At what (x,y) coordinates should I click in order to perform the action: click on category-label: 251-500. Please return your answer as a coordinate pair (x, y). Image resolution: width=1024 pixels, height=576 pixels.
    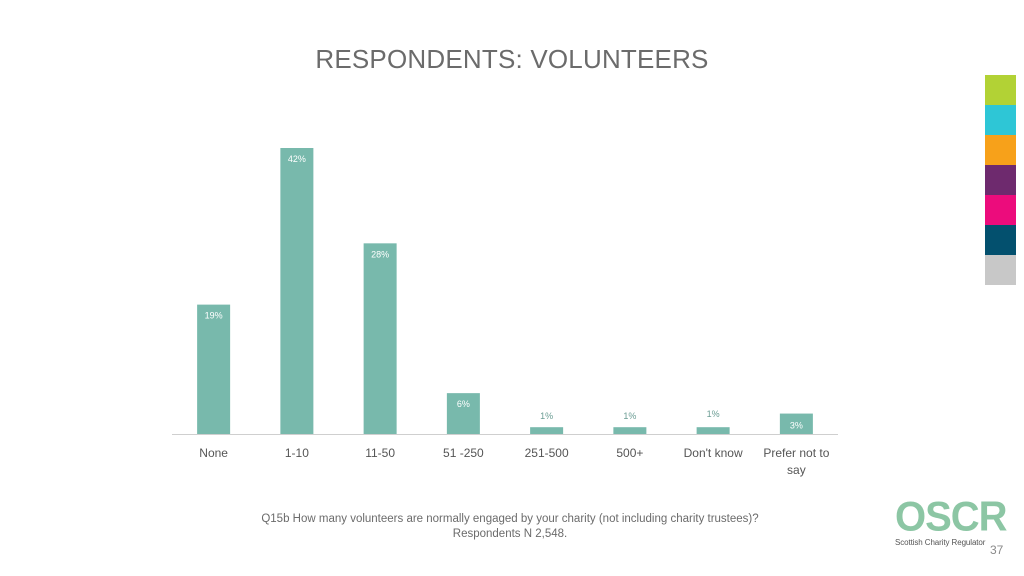
    Looking at the image, I should click on (547, 453).